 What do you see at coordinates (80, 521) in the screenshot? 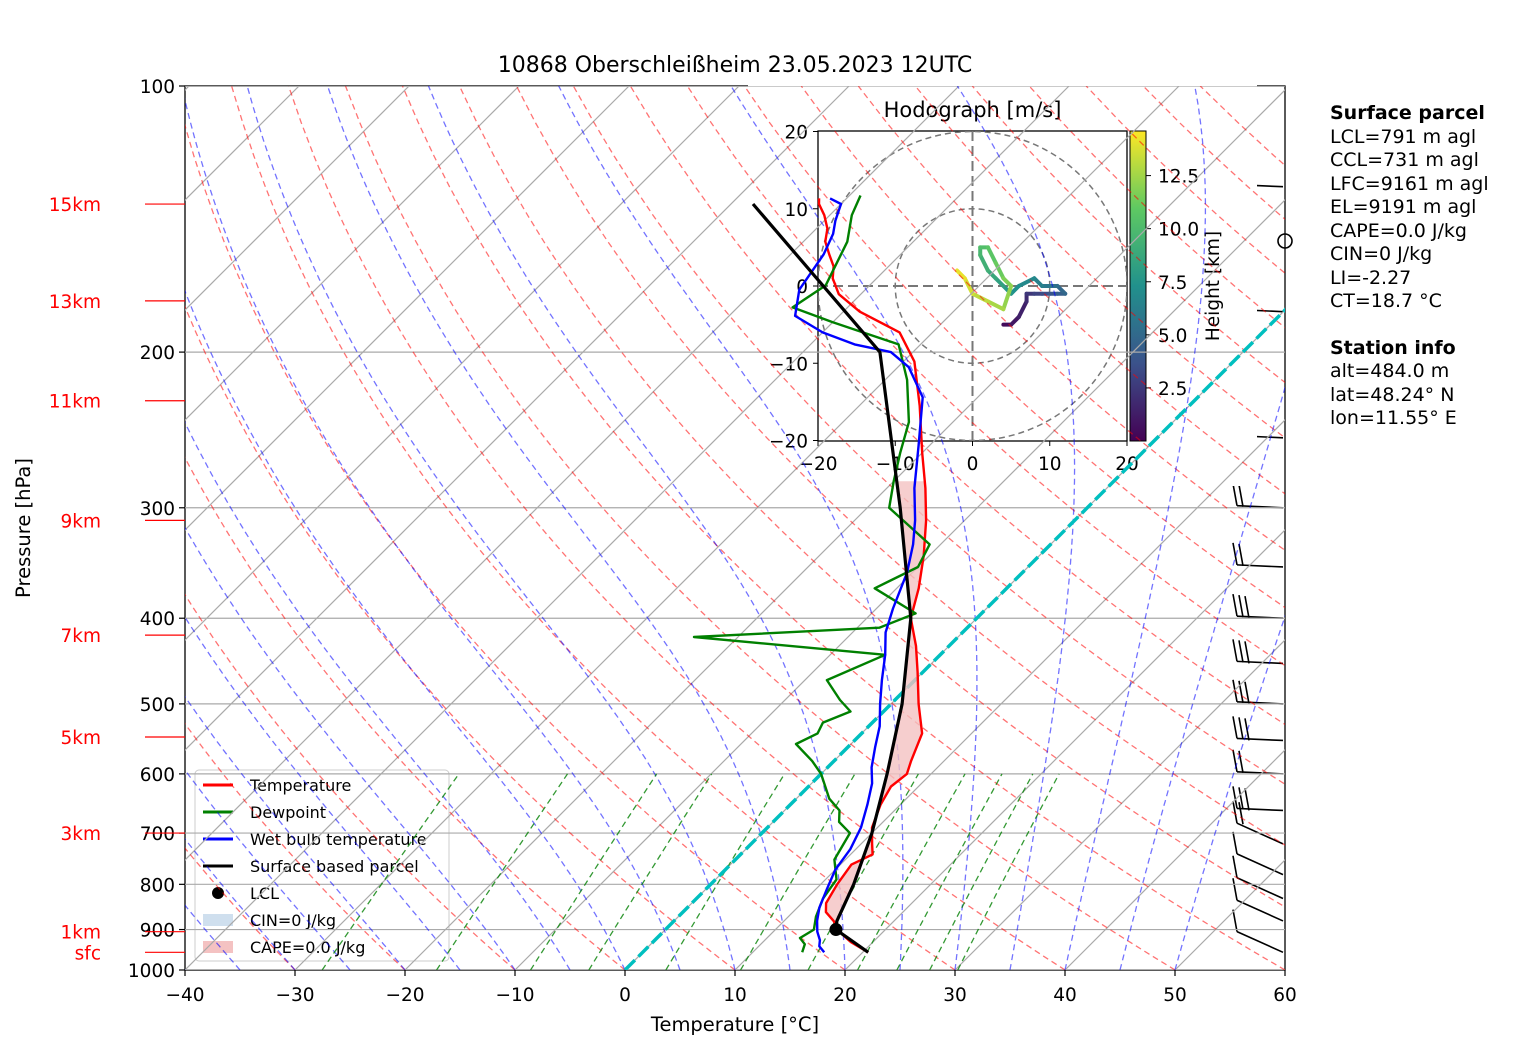
I see `height-label: 9km` at bounding box center [80, 521].